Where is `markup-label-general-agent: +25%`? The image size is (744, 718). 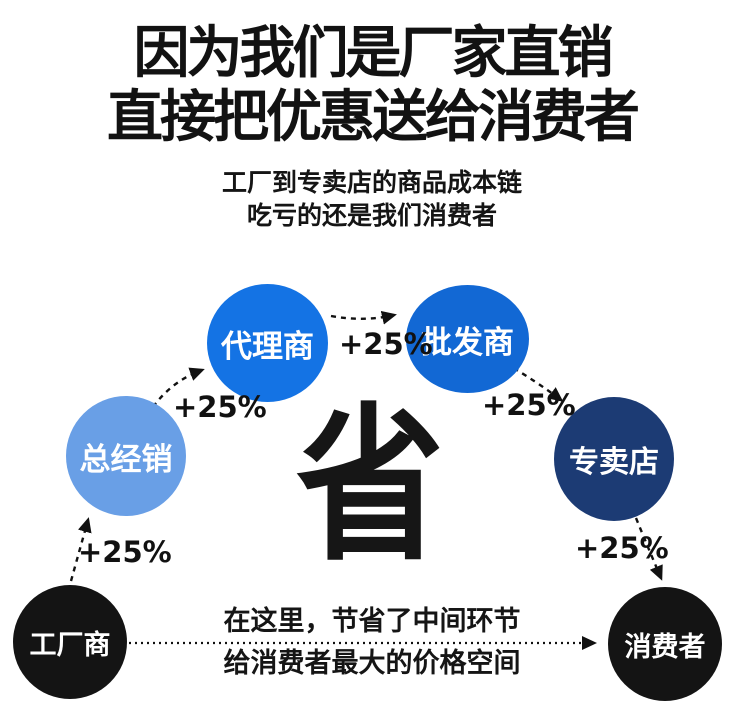
markup-label-general-agent: +25% is located at coordinates (220, 407).